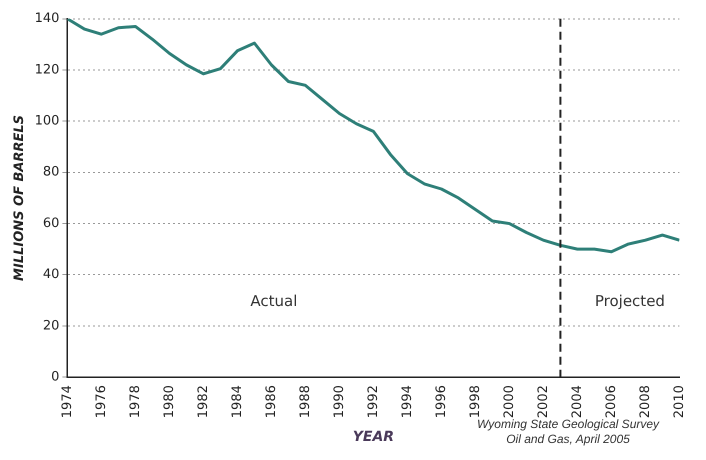 The width and height of the screenshot is (706, 460). I want to click on y-tick-label: 40, so click(51, 274).